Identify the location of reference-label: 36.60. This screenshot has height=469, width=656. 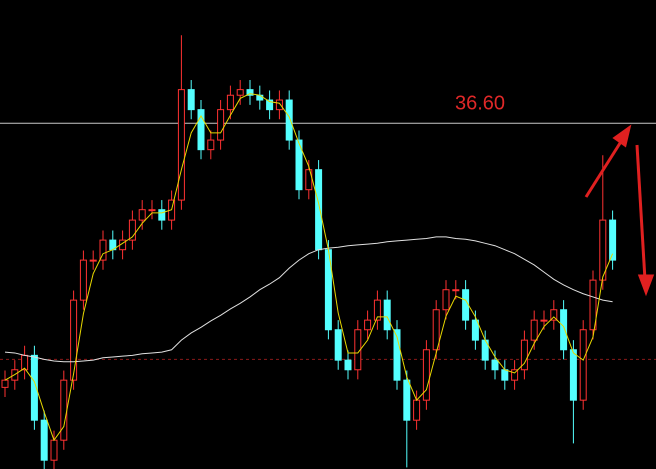
(480, 103).